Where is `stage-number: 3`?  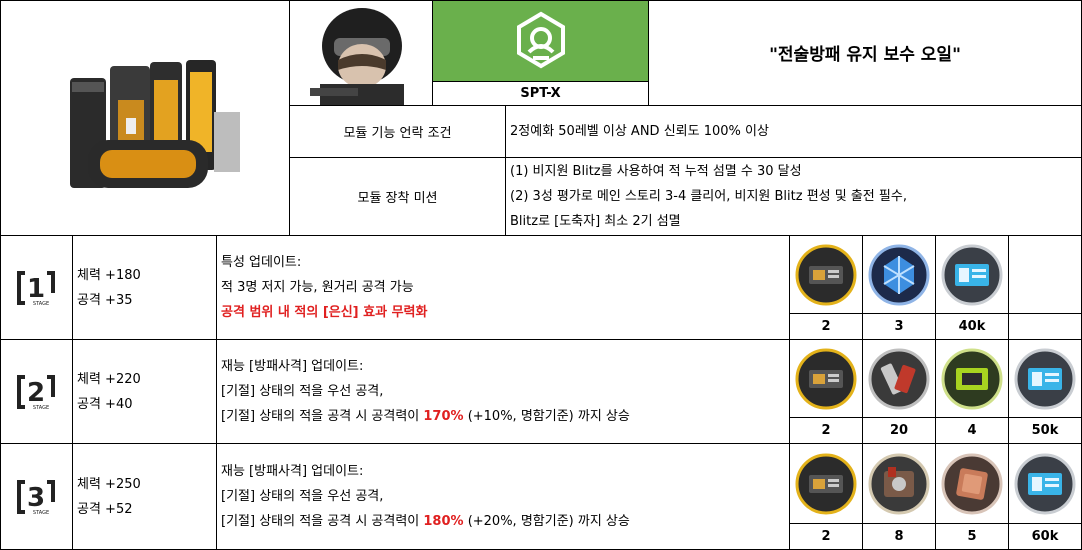 stage-number: 3 is located at coordinates (36, 498).